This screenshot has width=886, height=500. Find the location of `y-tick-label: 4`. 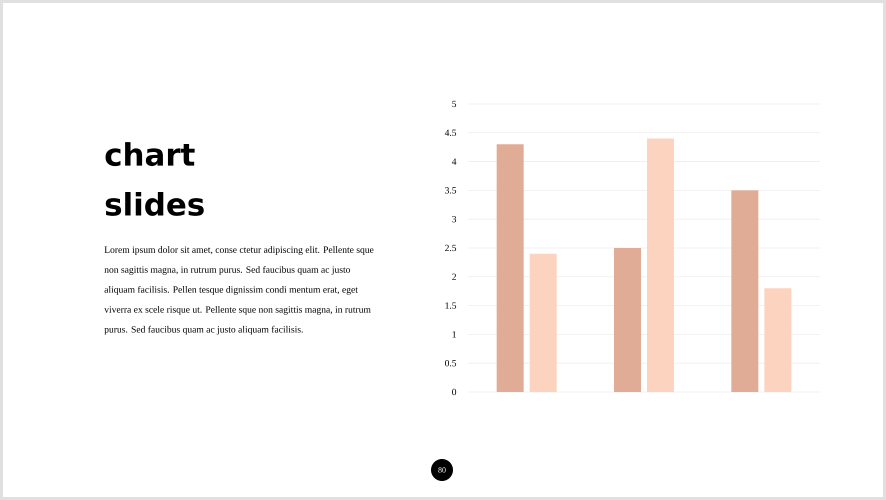

y-tick-label: 4 is located at coordinates (454, 161).